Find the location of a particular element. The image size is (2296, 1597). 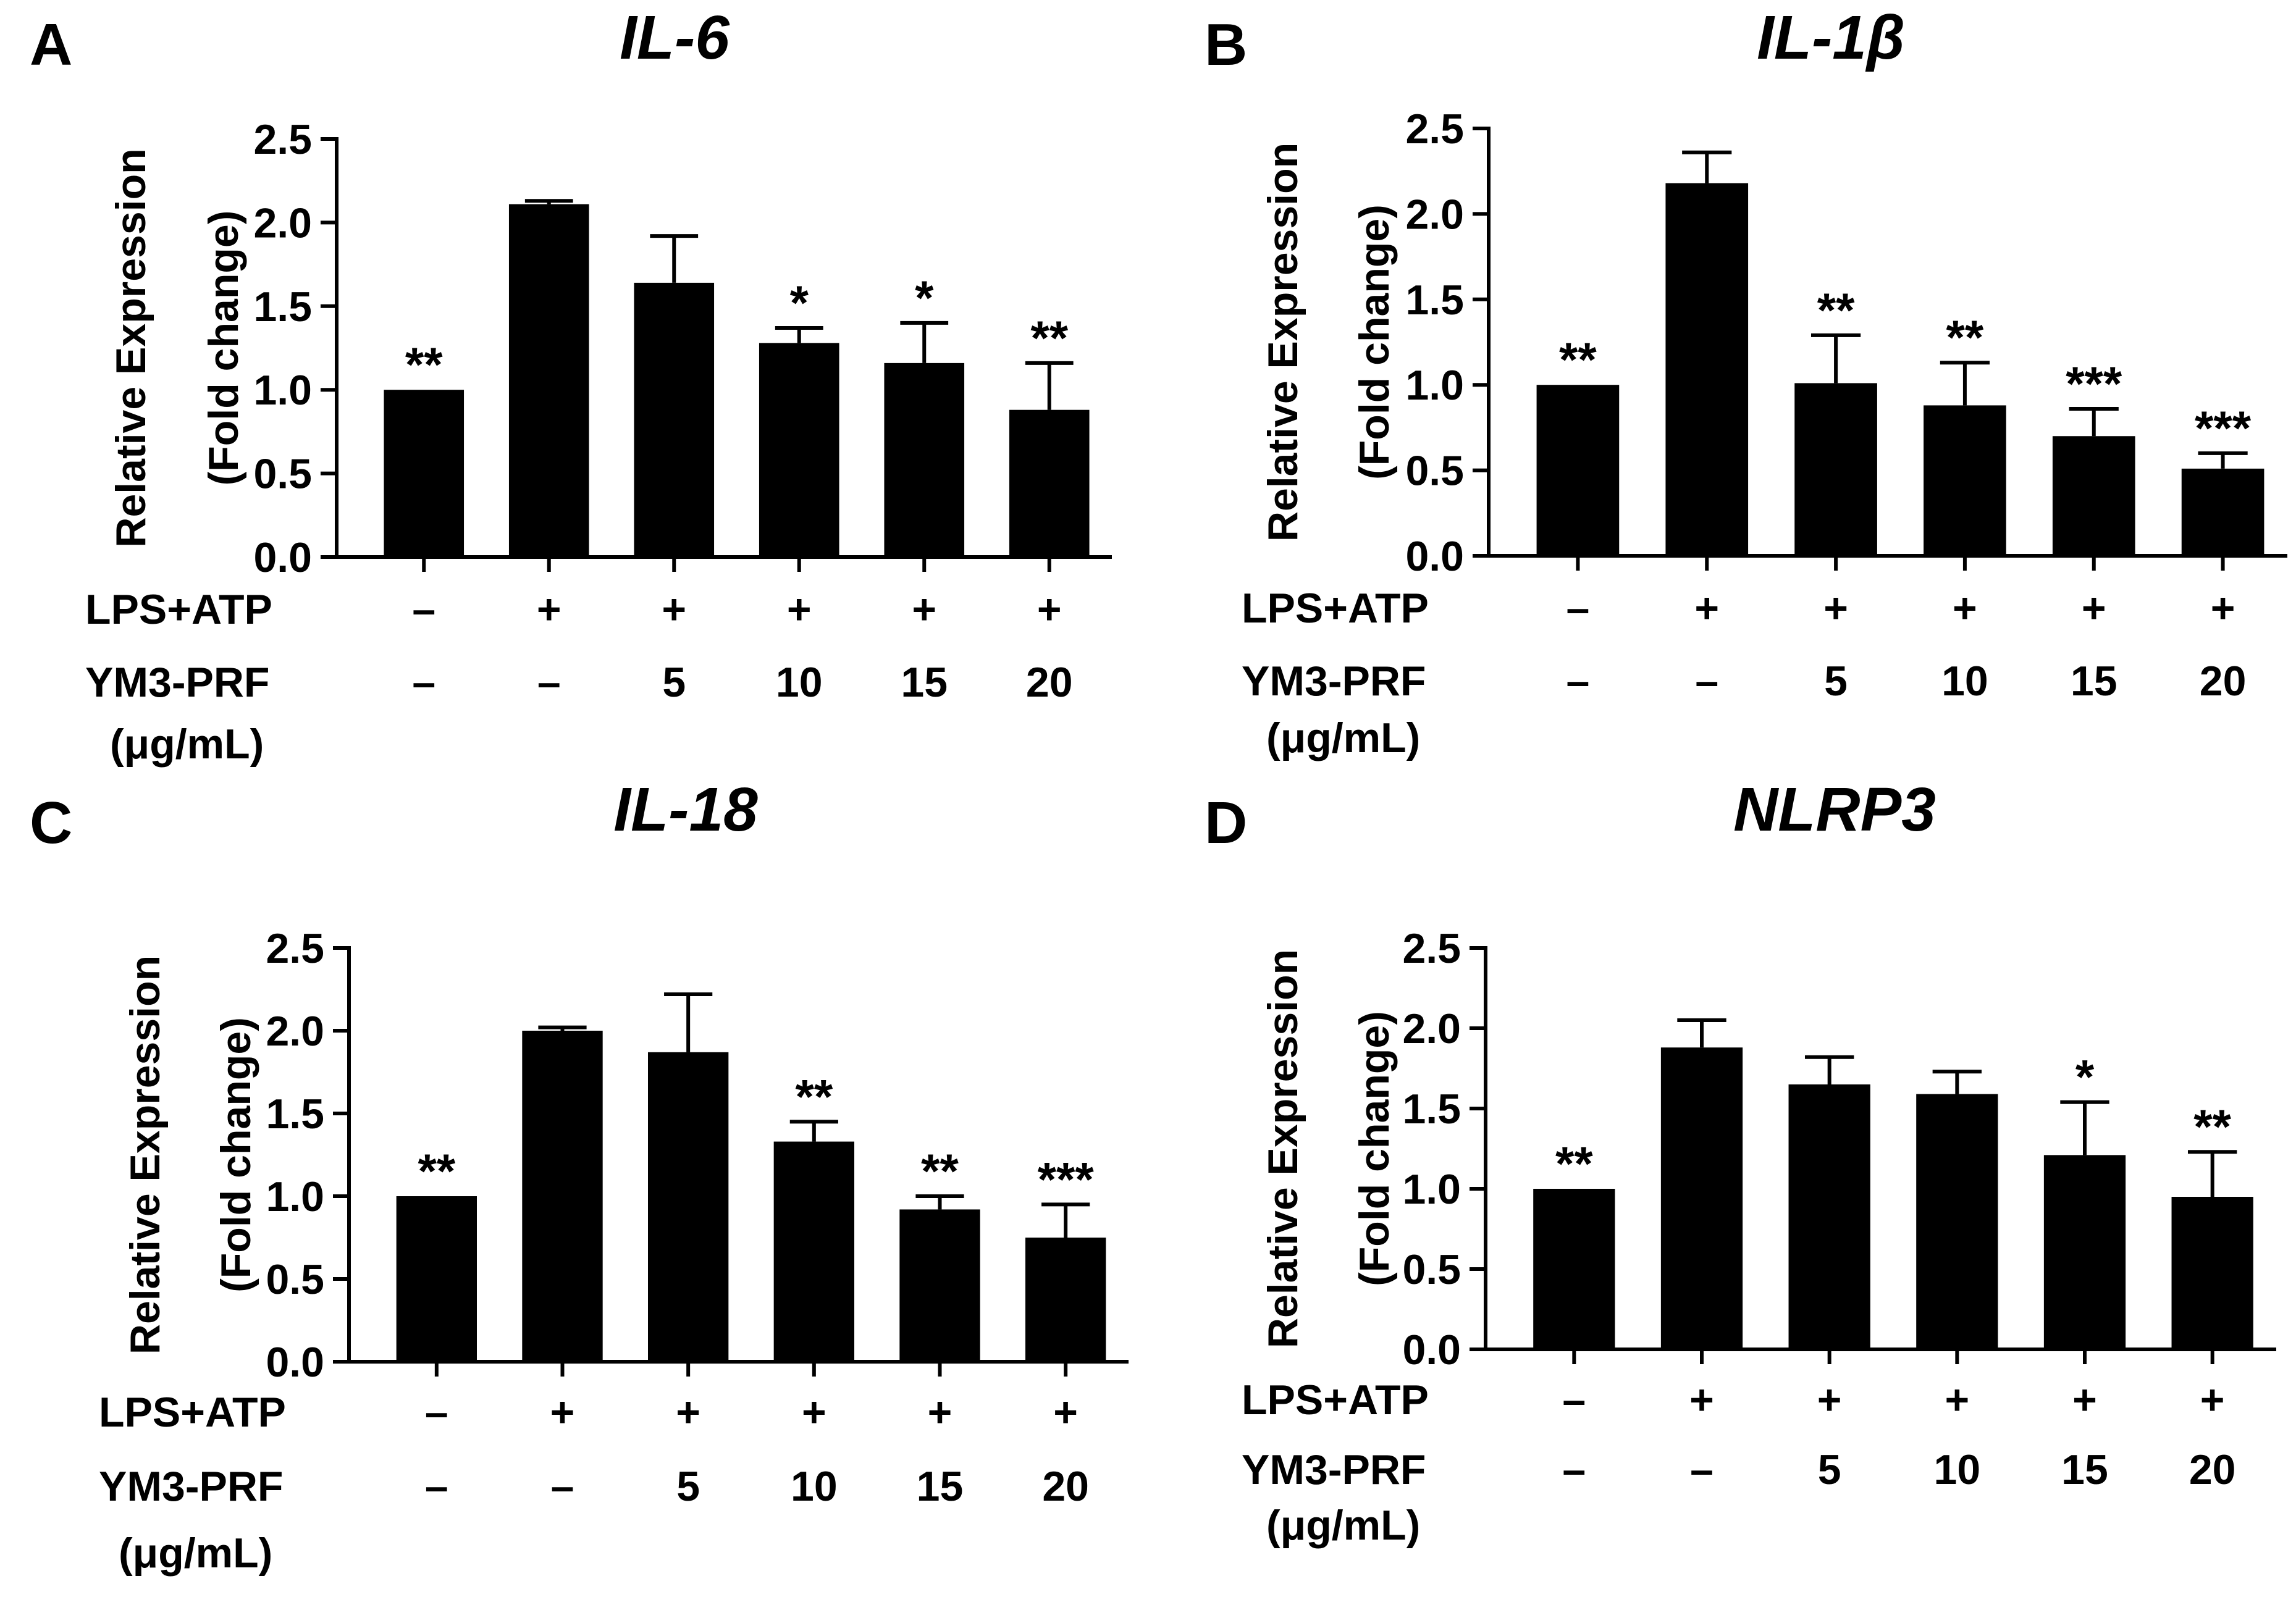

chart-title: IL-18 is located at coordinates (685, 810).